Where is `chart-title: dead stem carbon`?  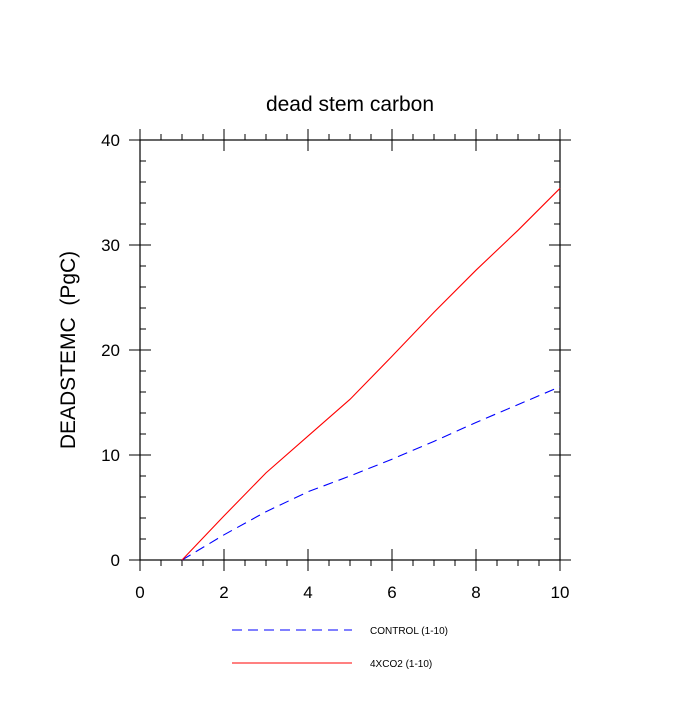 chart-title: dead stem carbon is located at coordinates (350, 104).